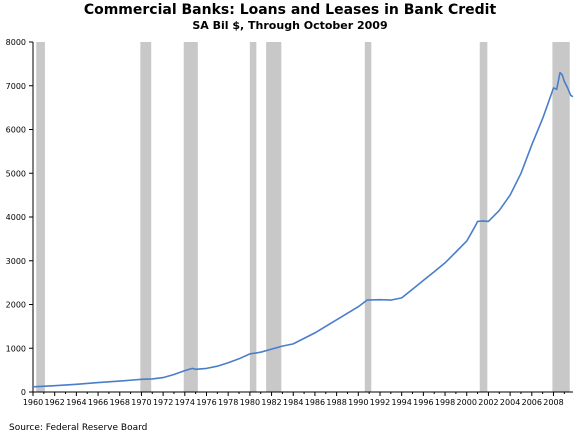  What do you see at coordinates (16, 217) in the screenshot?
I see `y-tick-label: 4000` at bounding box center [16, 217].